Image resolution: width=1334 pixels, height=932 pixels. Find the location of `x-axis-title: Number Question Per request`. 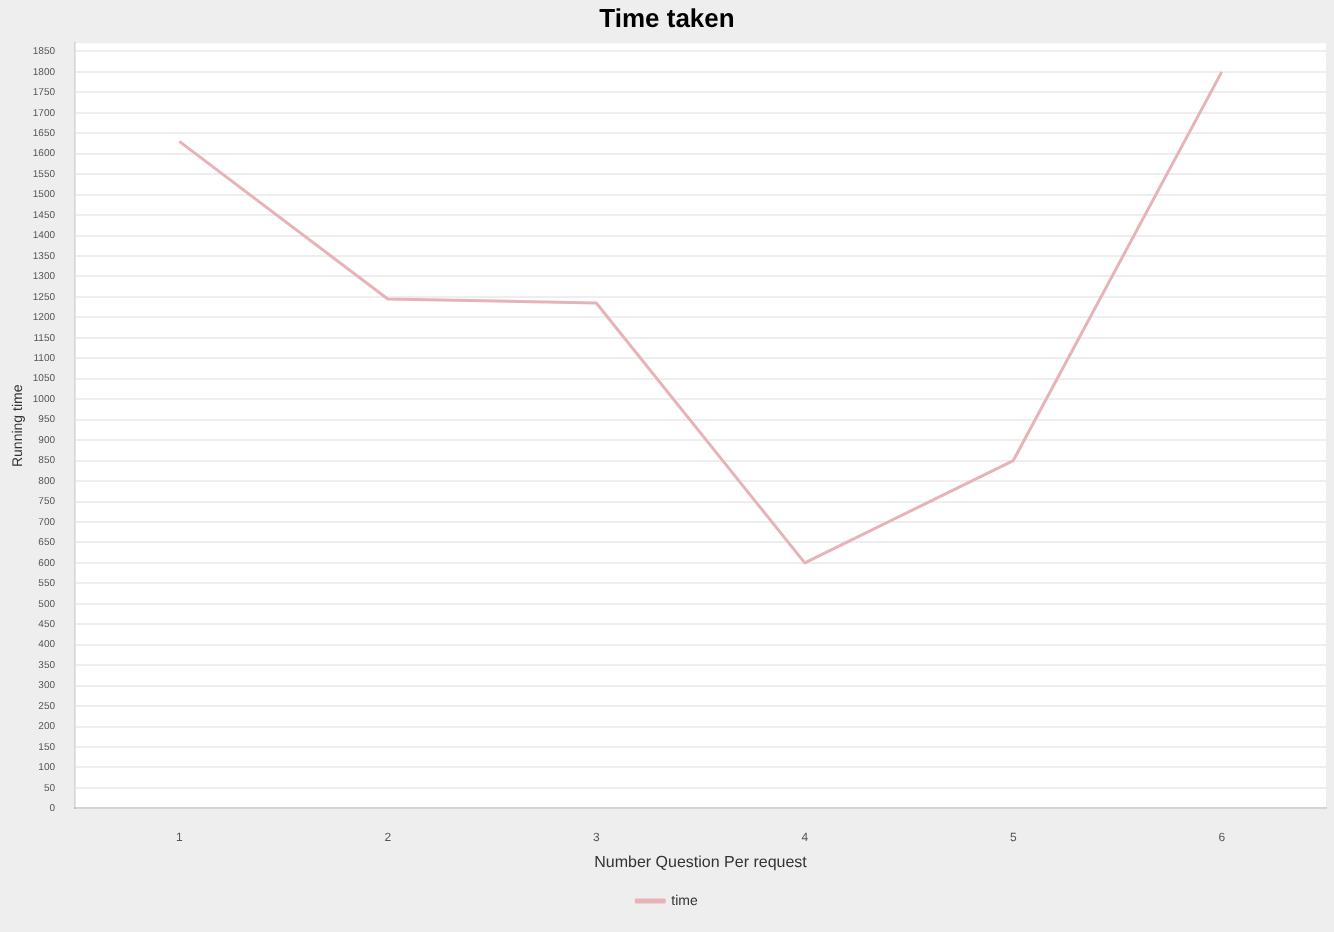

x-axis-title: Number Question Per request is located at coordinates (701, 861).